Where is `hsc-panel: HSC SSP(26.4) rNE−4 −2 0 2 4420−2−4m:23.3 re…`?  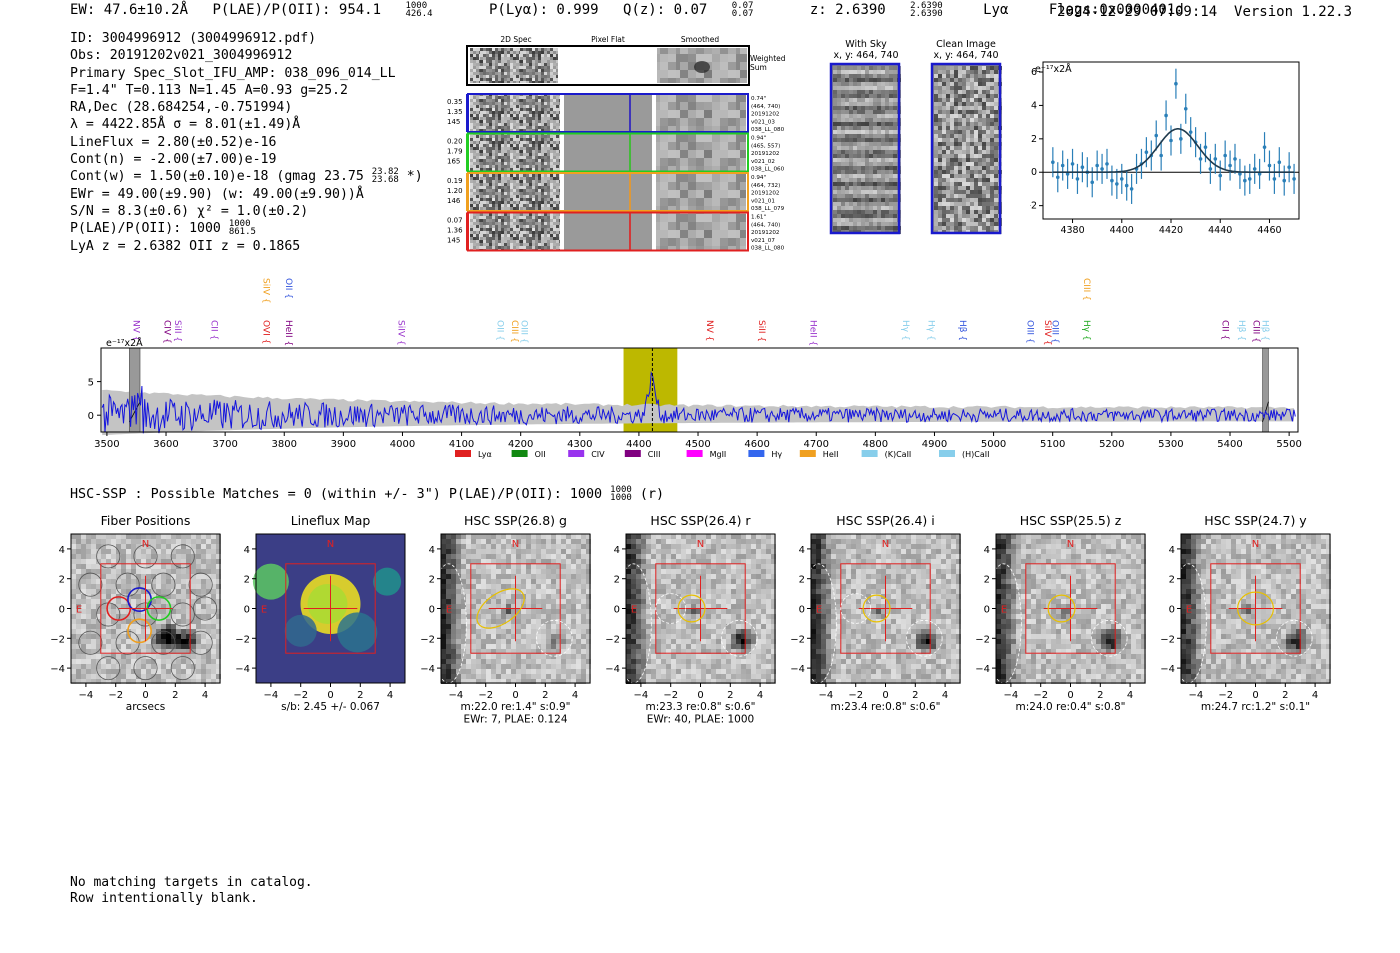
hsc-panel: HSC SSP(26.4) rNE−4 −2 0 2 4420−2−4m:23.3 re… is located at coordinates (690, 619).